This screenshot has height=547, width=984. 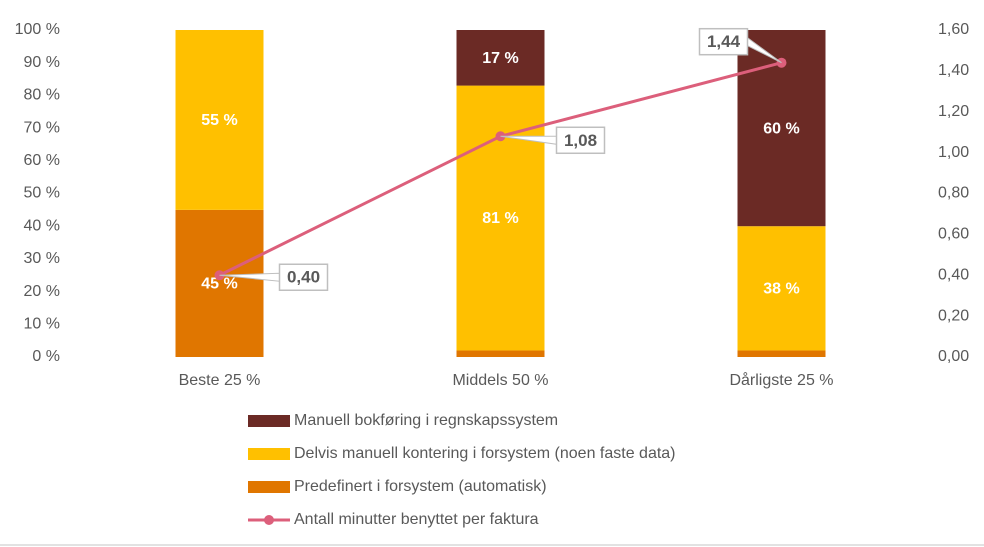 I want to click on bar-value-label: 38 %, so click(x=781, y=289).